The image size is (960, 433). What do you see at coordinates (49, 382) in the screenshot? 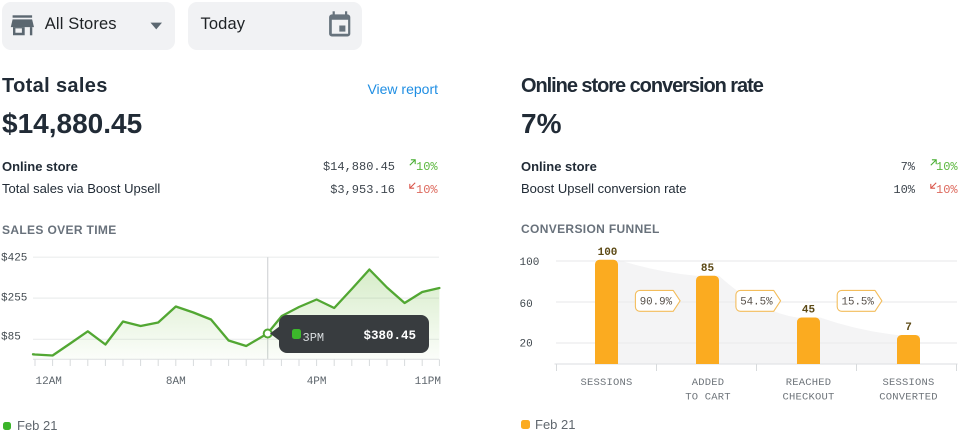
I see `svg-text: 12AM` at bounding box center [49, 382].